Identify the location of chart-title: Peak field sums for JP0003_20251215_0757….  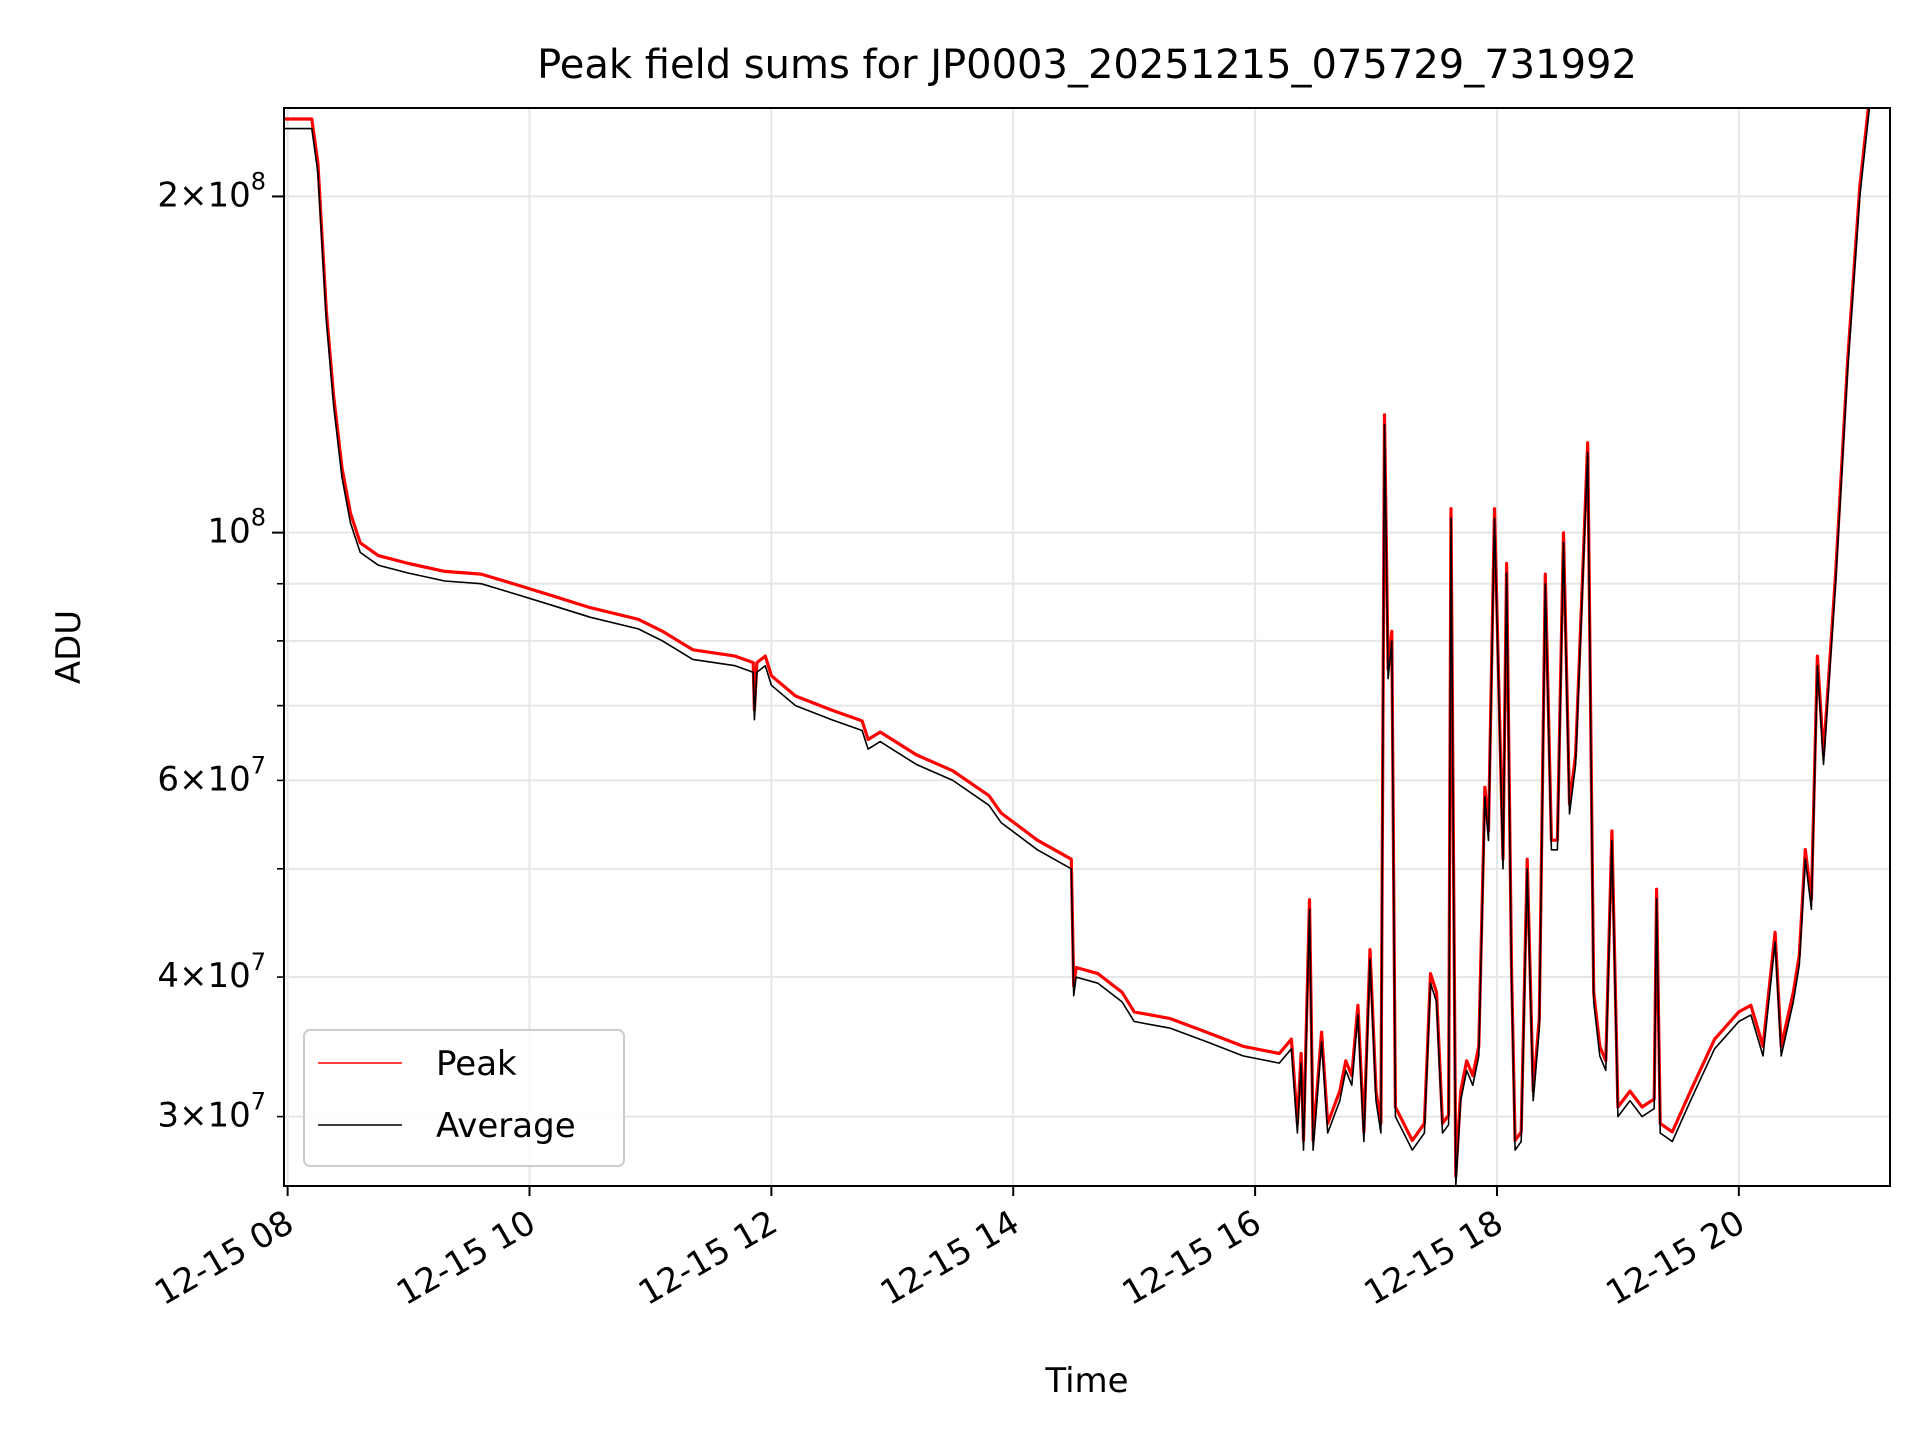
(1087, 65).